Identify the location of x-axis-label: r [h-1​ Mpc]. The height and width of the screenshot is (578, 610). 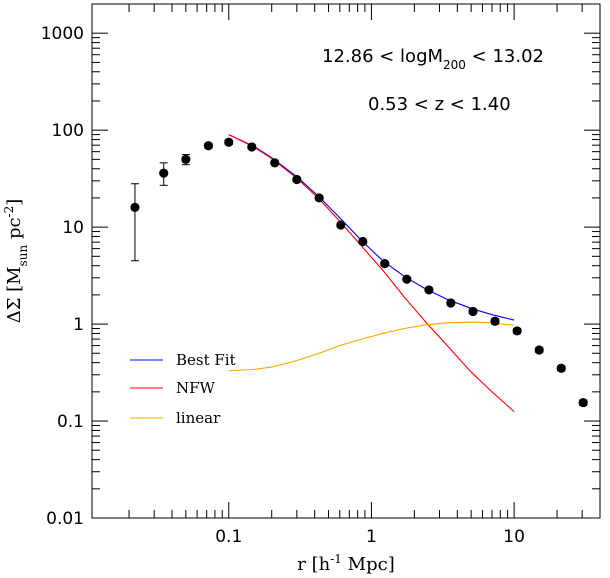
(345, 563).